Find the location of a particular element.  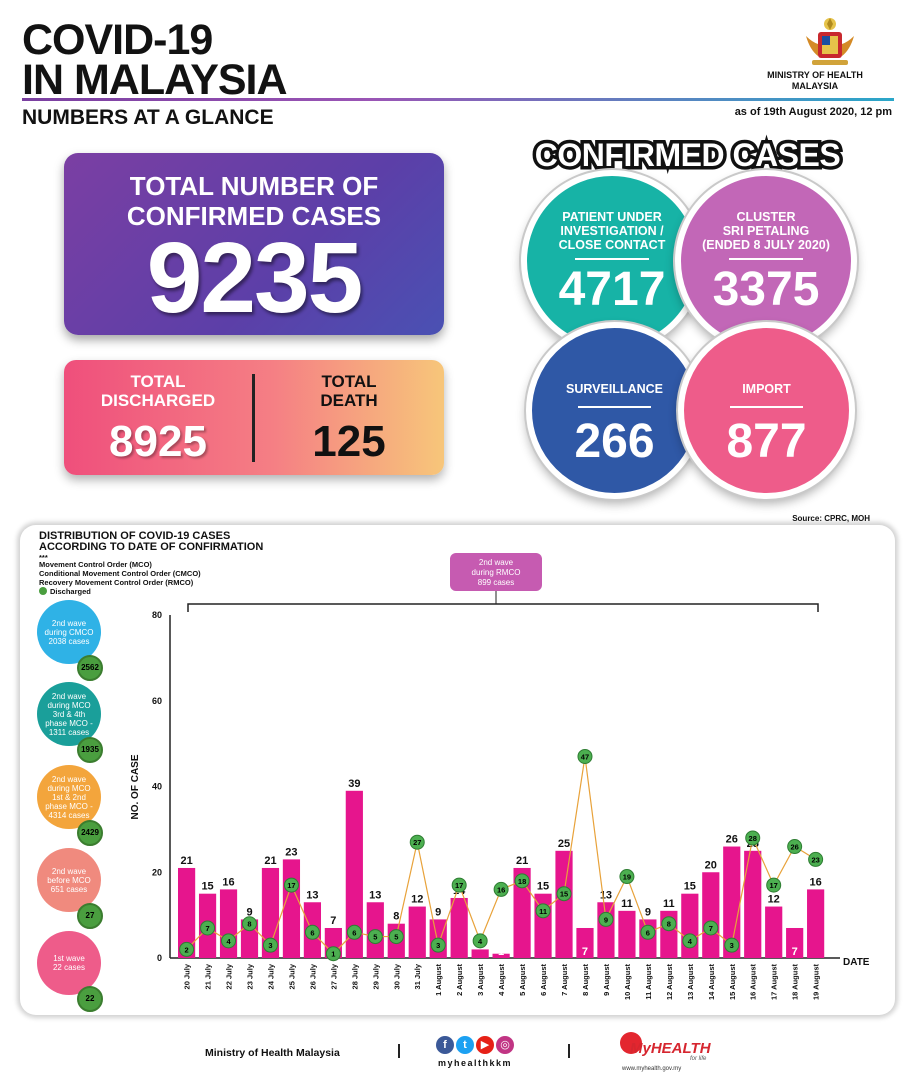

social-handle: myhealthkkm is located at coordinates (475, 1063).